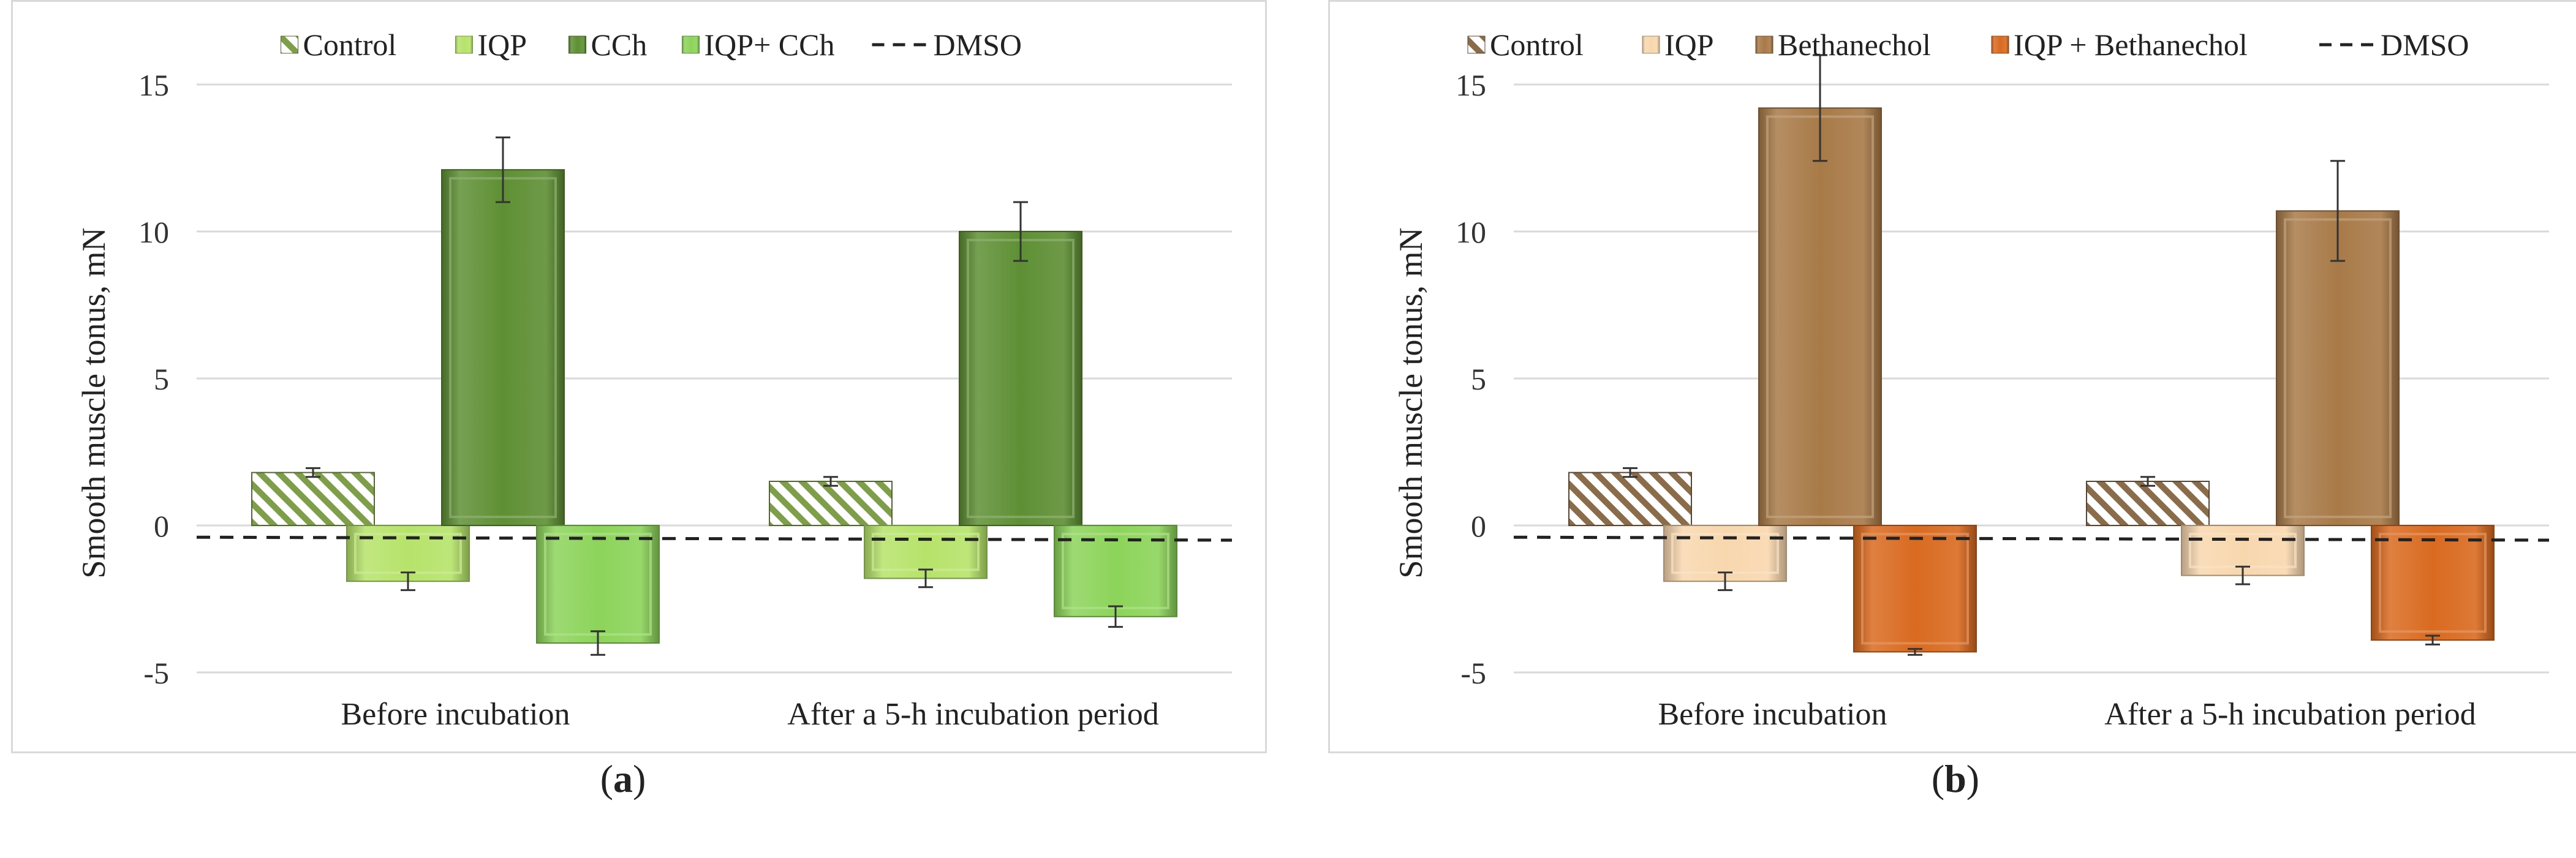 The width and height of the screenshot is (2576, 858). I want to click on legend-item-bethanechol: Bethanechol, so click(1843, 45).